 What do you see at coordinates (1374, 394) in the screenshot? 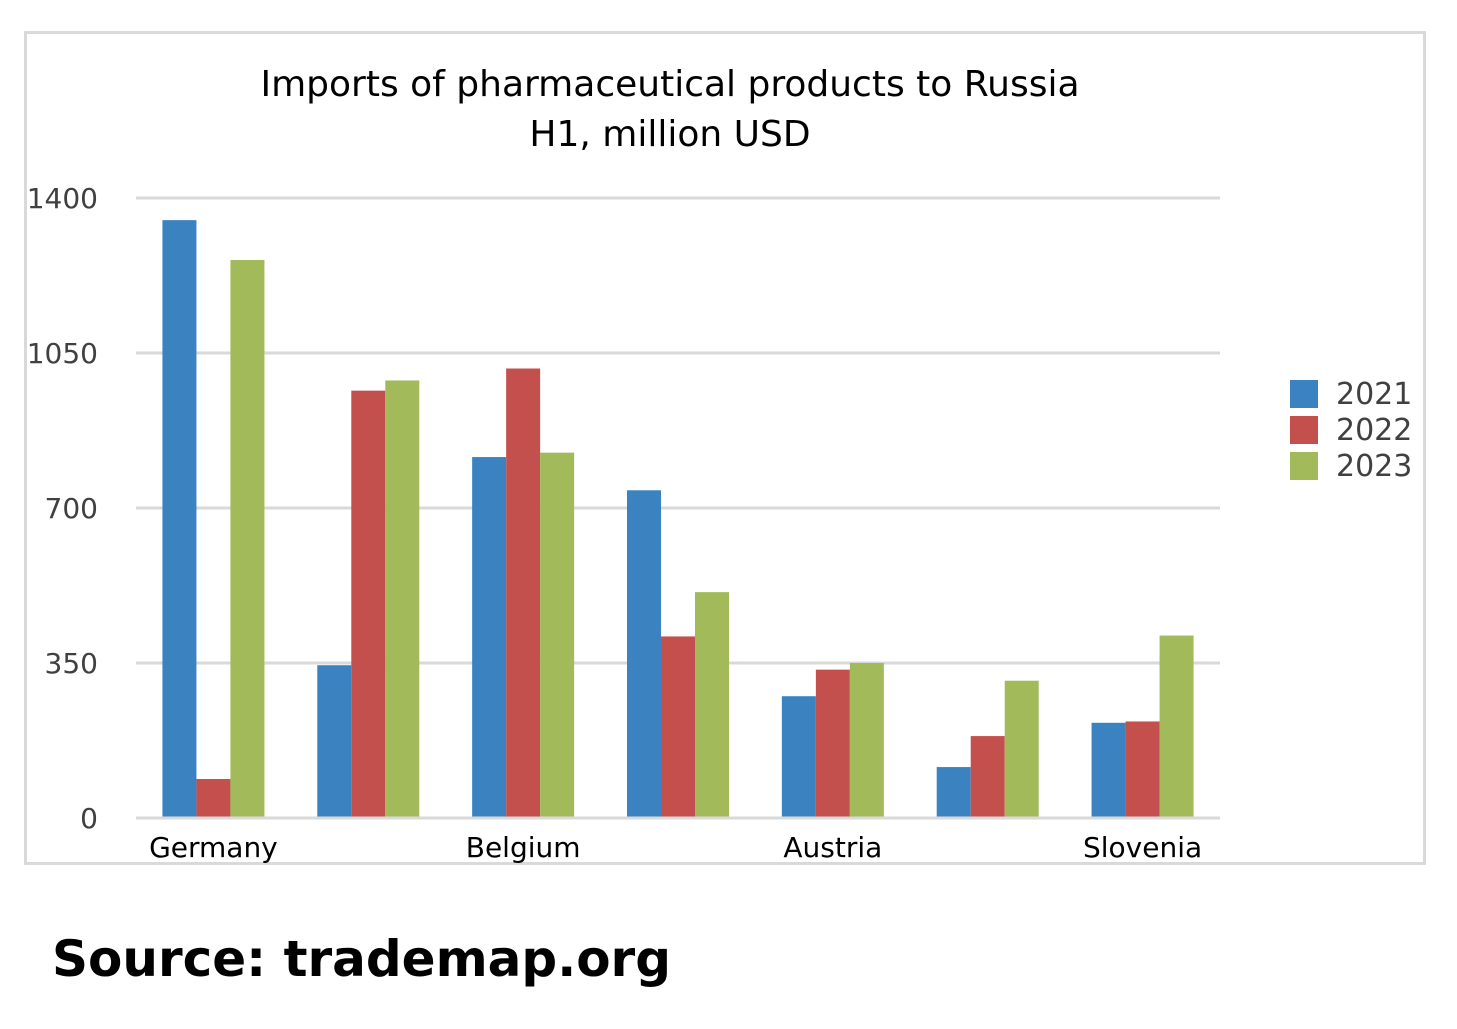
I see `legend-label: 2021` at bounding box center [1374, 394].